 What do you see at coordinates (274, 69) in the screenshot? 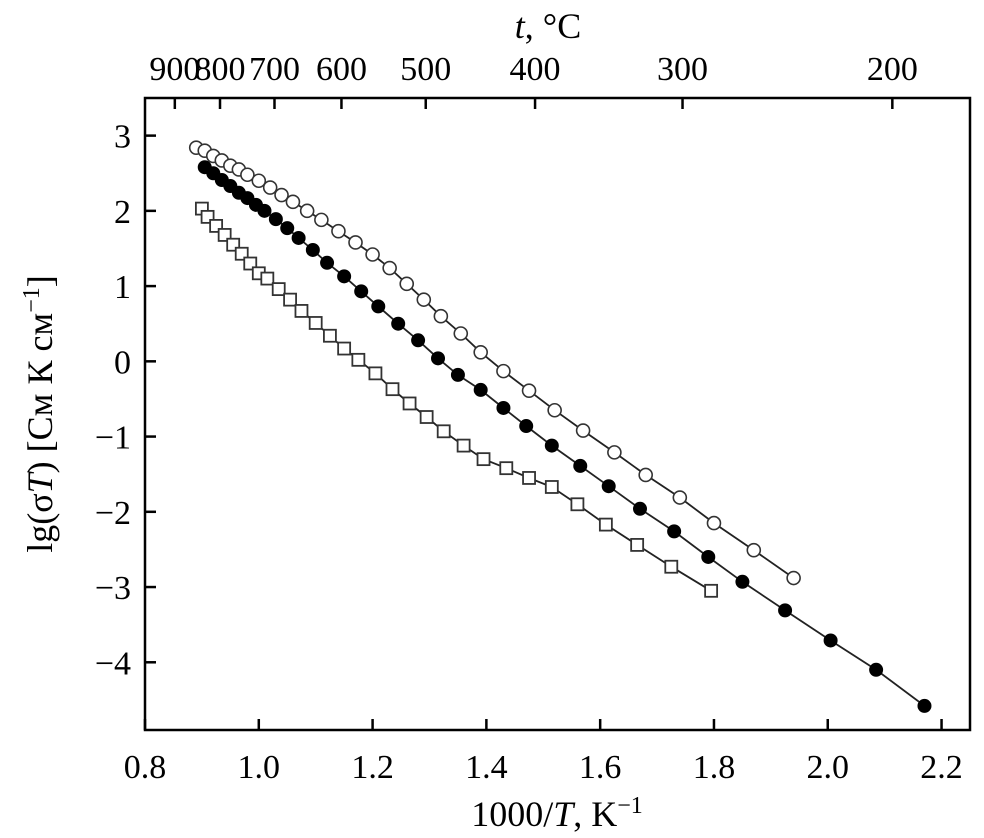
I see `top-tick-label: 700` at bounding box center [274, 69].